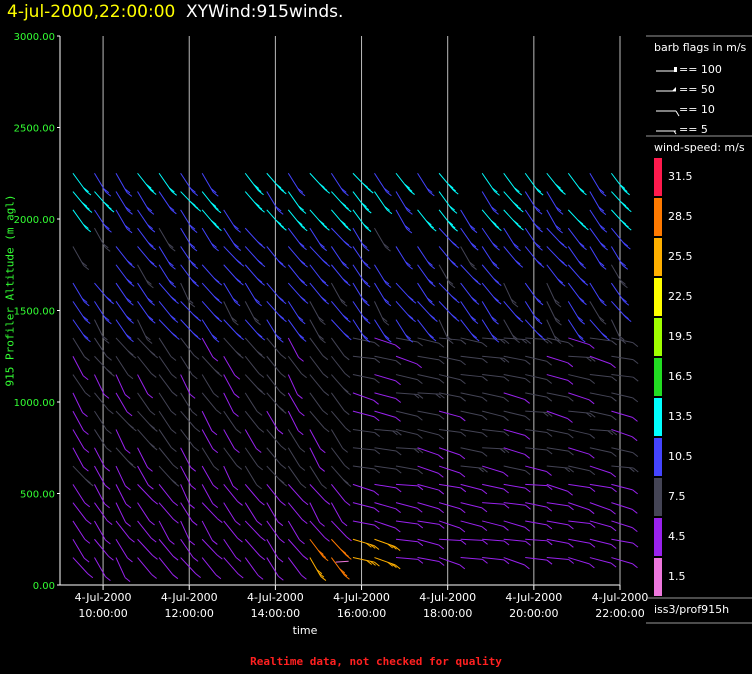  What do you see at coordinates (692, 609) in the screenshot?
I see `station-label: iss3/prof915h` at bounding box center [692, 609].